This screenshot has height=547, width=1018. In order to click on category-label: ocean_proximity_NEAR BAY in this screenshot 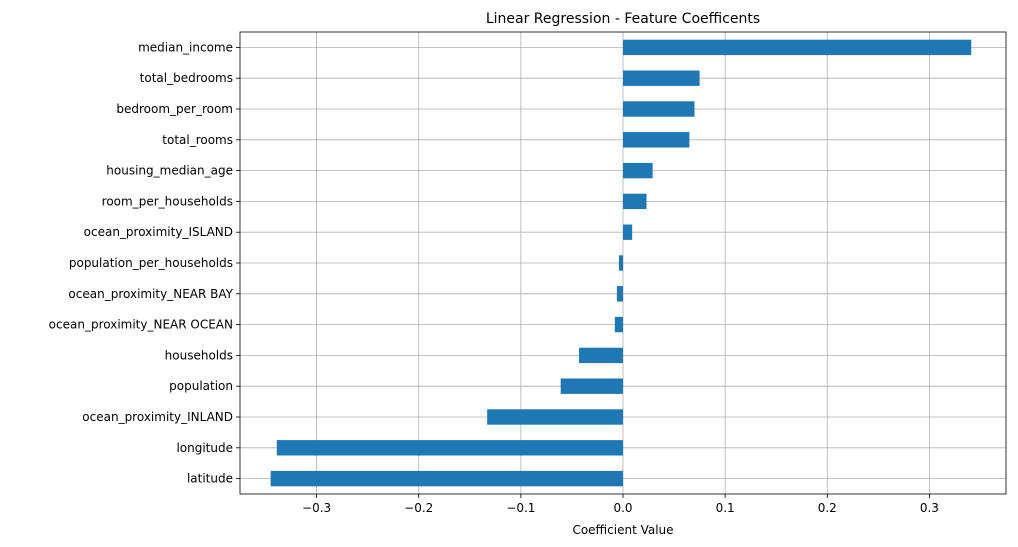, I will do `click(150, 294)`.